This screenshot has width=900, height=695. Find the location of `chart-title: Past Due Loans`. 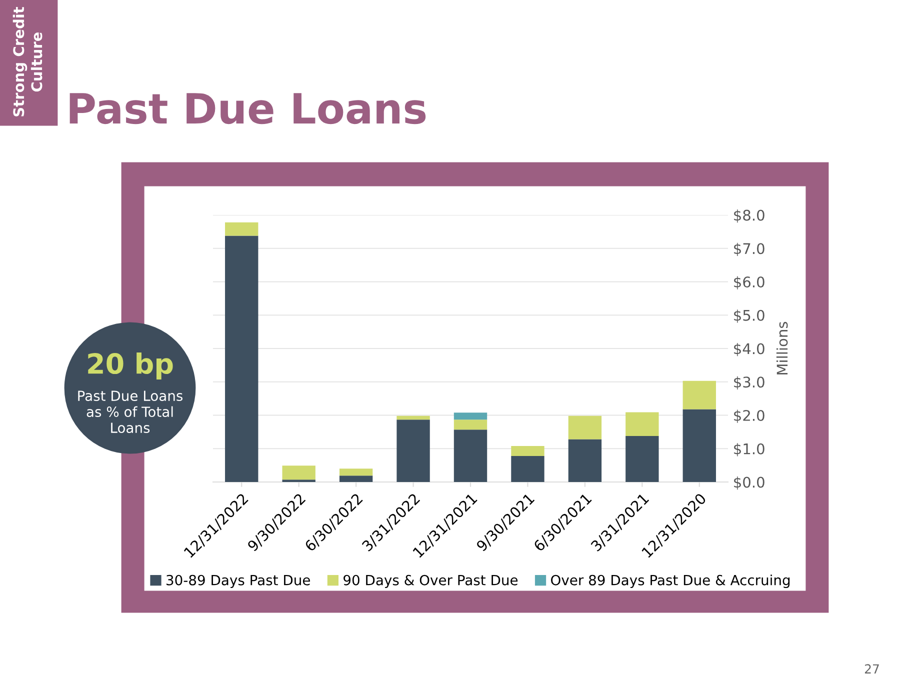

chart-title: Past Due Loans is located at coordinates (248, 108).